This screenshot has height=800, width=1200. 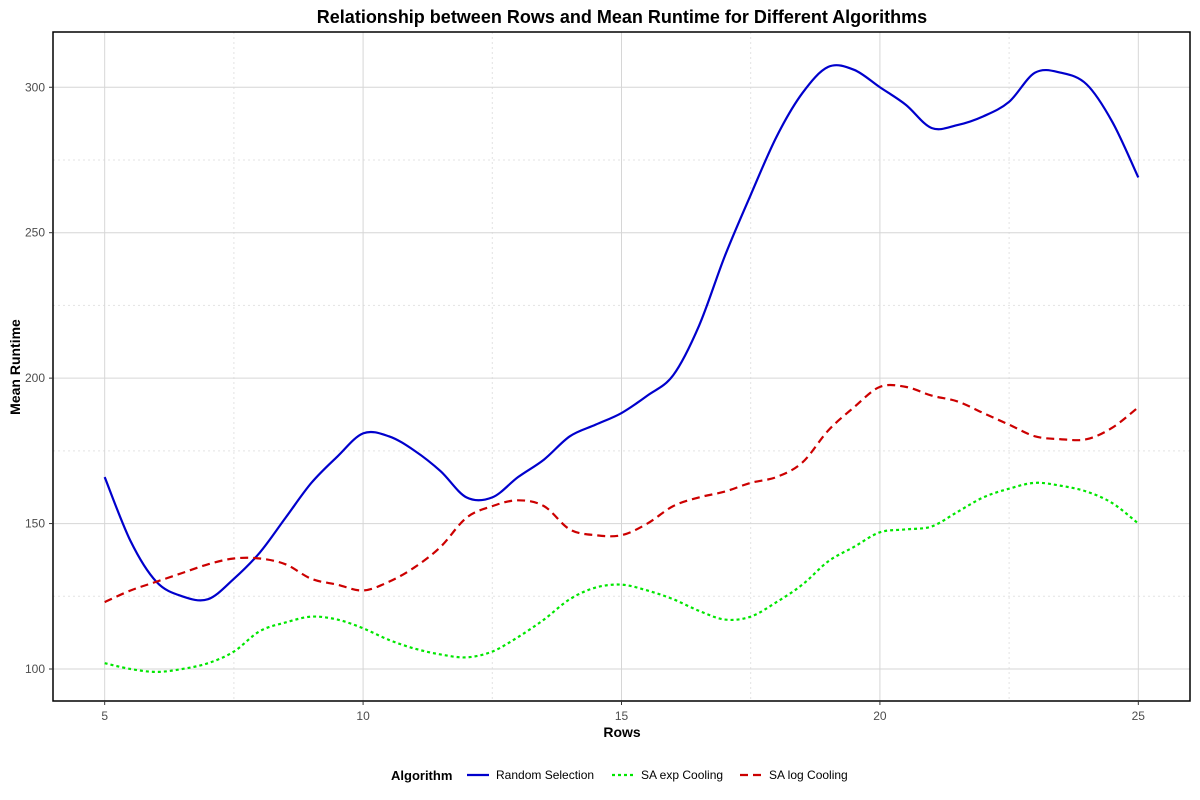 I want to click on x-axis-title: Rows, so click(x=622, y=732).